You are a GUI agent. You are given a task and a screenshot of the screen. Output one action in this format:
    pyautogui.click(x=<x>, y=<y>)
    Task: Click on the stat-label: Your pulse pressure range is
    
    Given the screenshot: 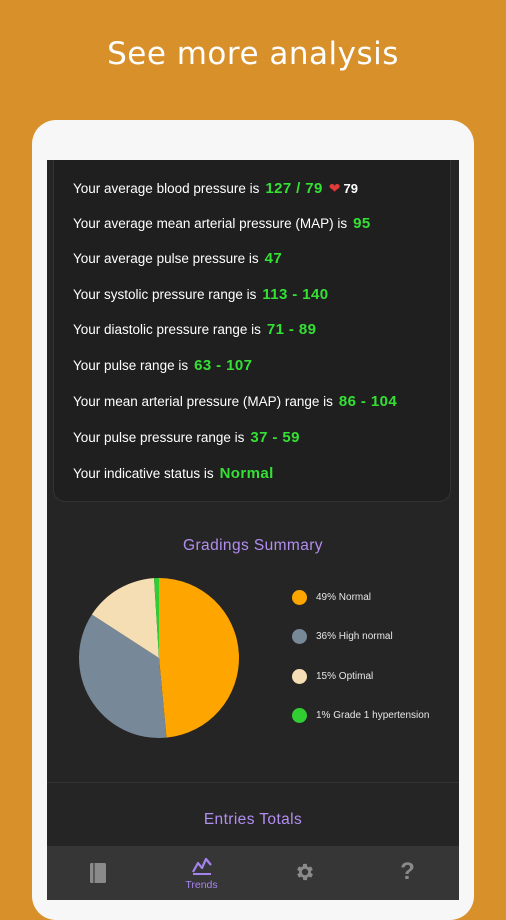 What is the action you would take?
    pyautogui.click(x=159, y=437)
    